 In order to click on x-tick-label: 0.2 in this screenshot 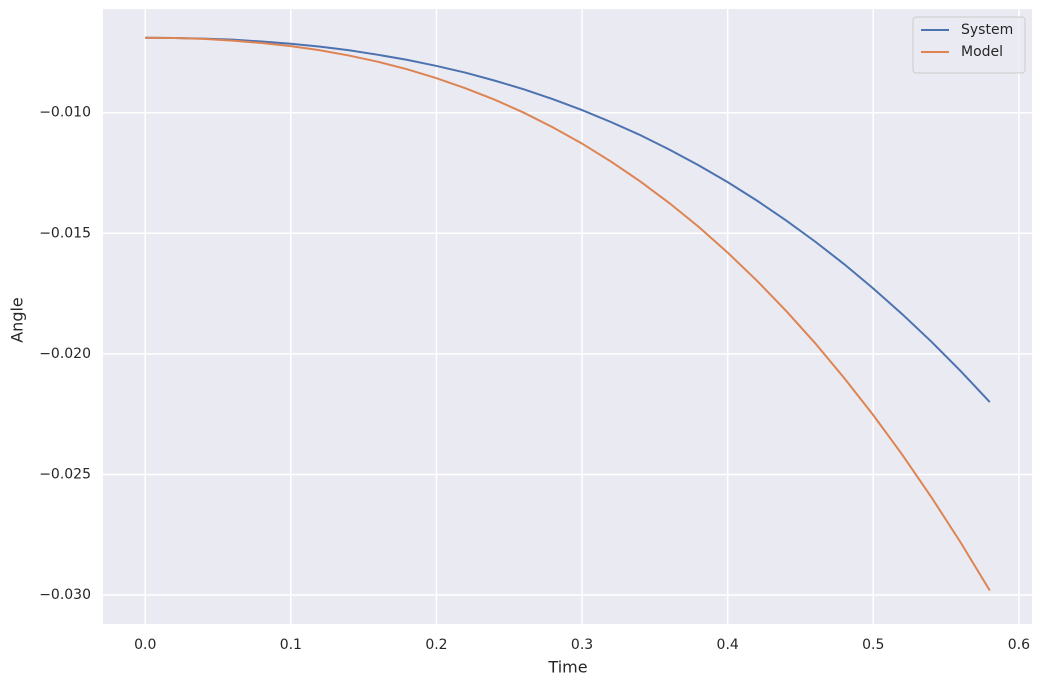, I will do `click(436, 645)`.